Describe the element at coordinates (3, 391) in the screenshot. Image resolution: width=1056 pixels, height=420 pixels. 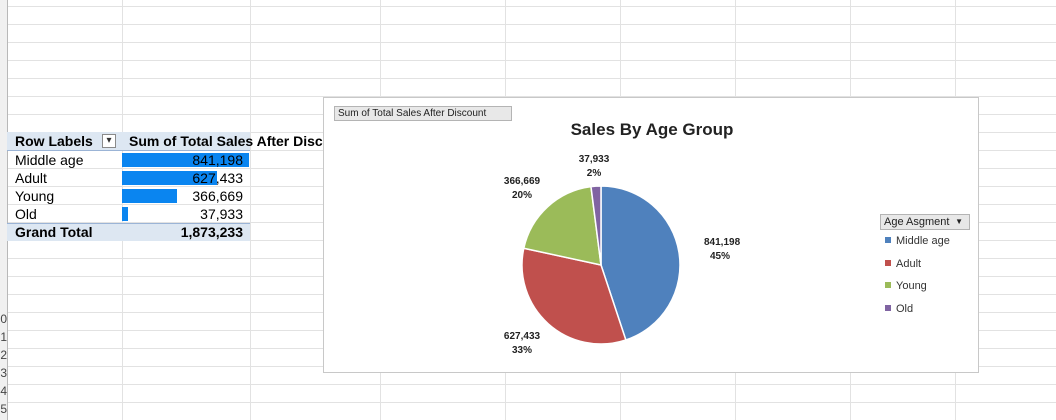
I see `row-number: 4` at that location.